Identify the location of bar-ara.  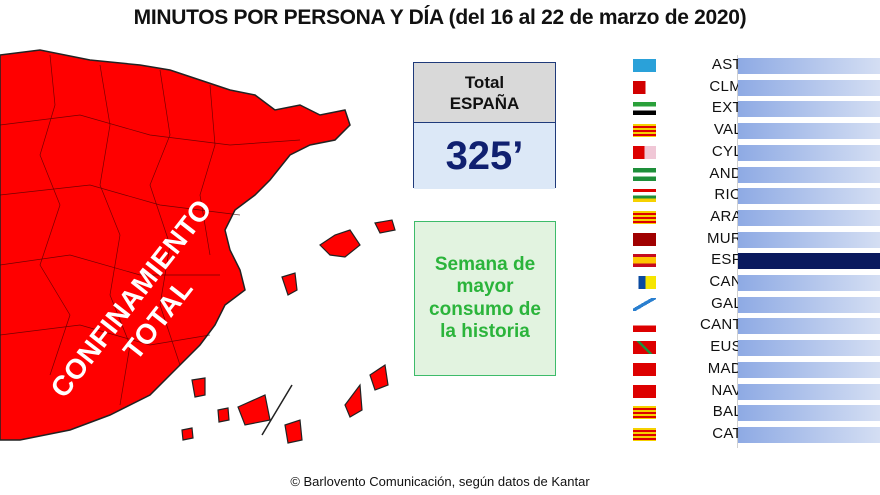
(809, 217).